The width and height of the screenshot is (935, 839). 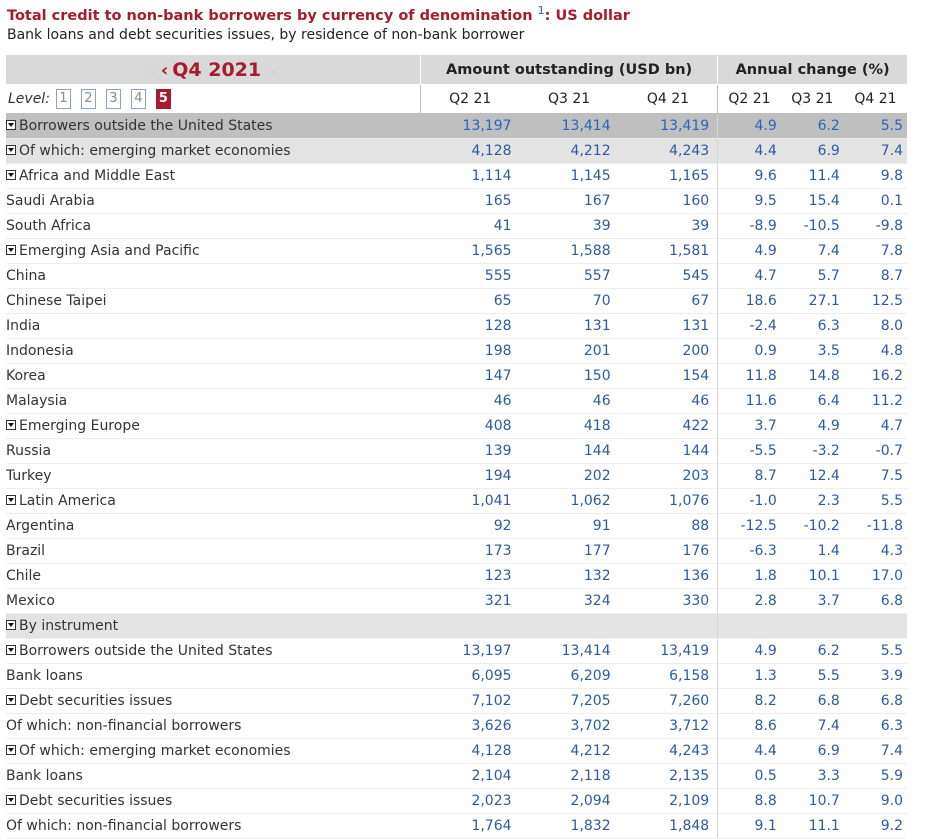 I want to click on row-label-text: Latin America, so click(x=67, y=501).